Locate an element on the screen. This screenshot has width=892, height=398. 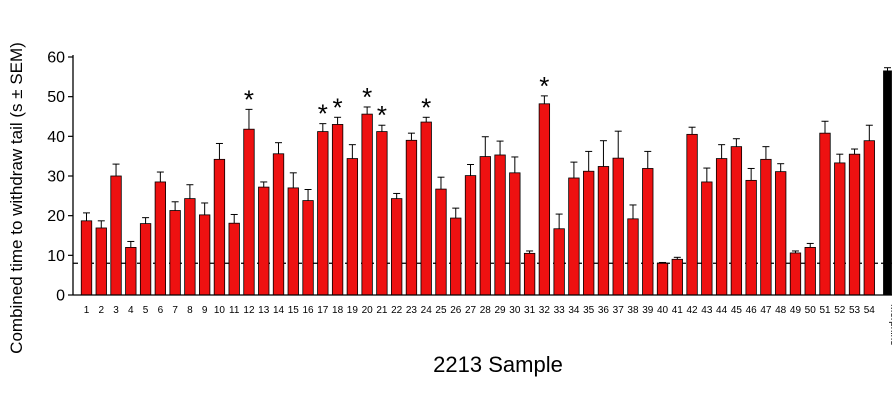
x-tick-label: 31 is located at coordinates (530, 310).